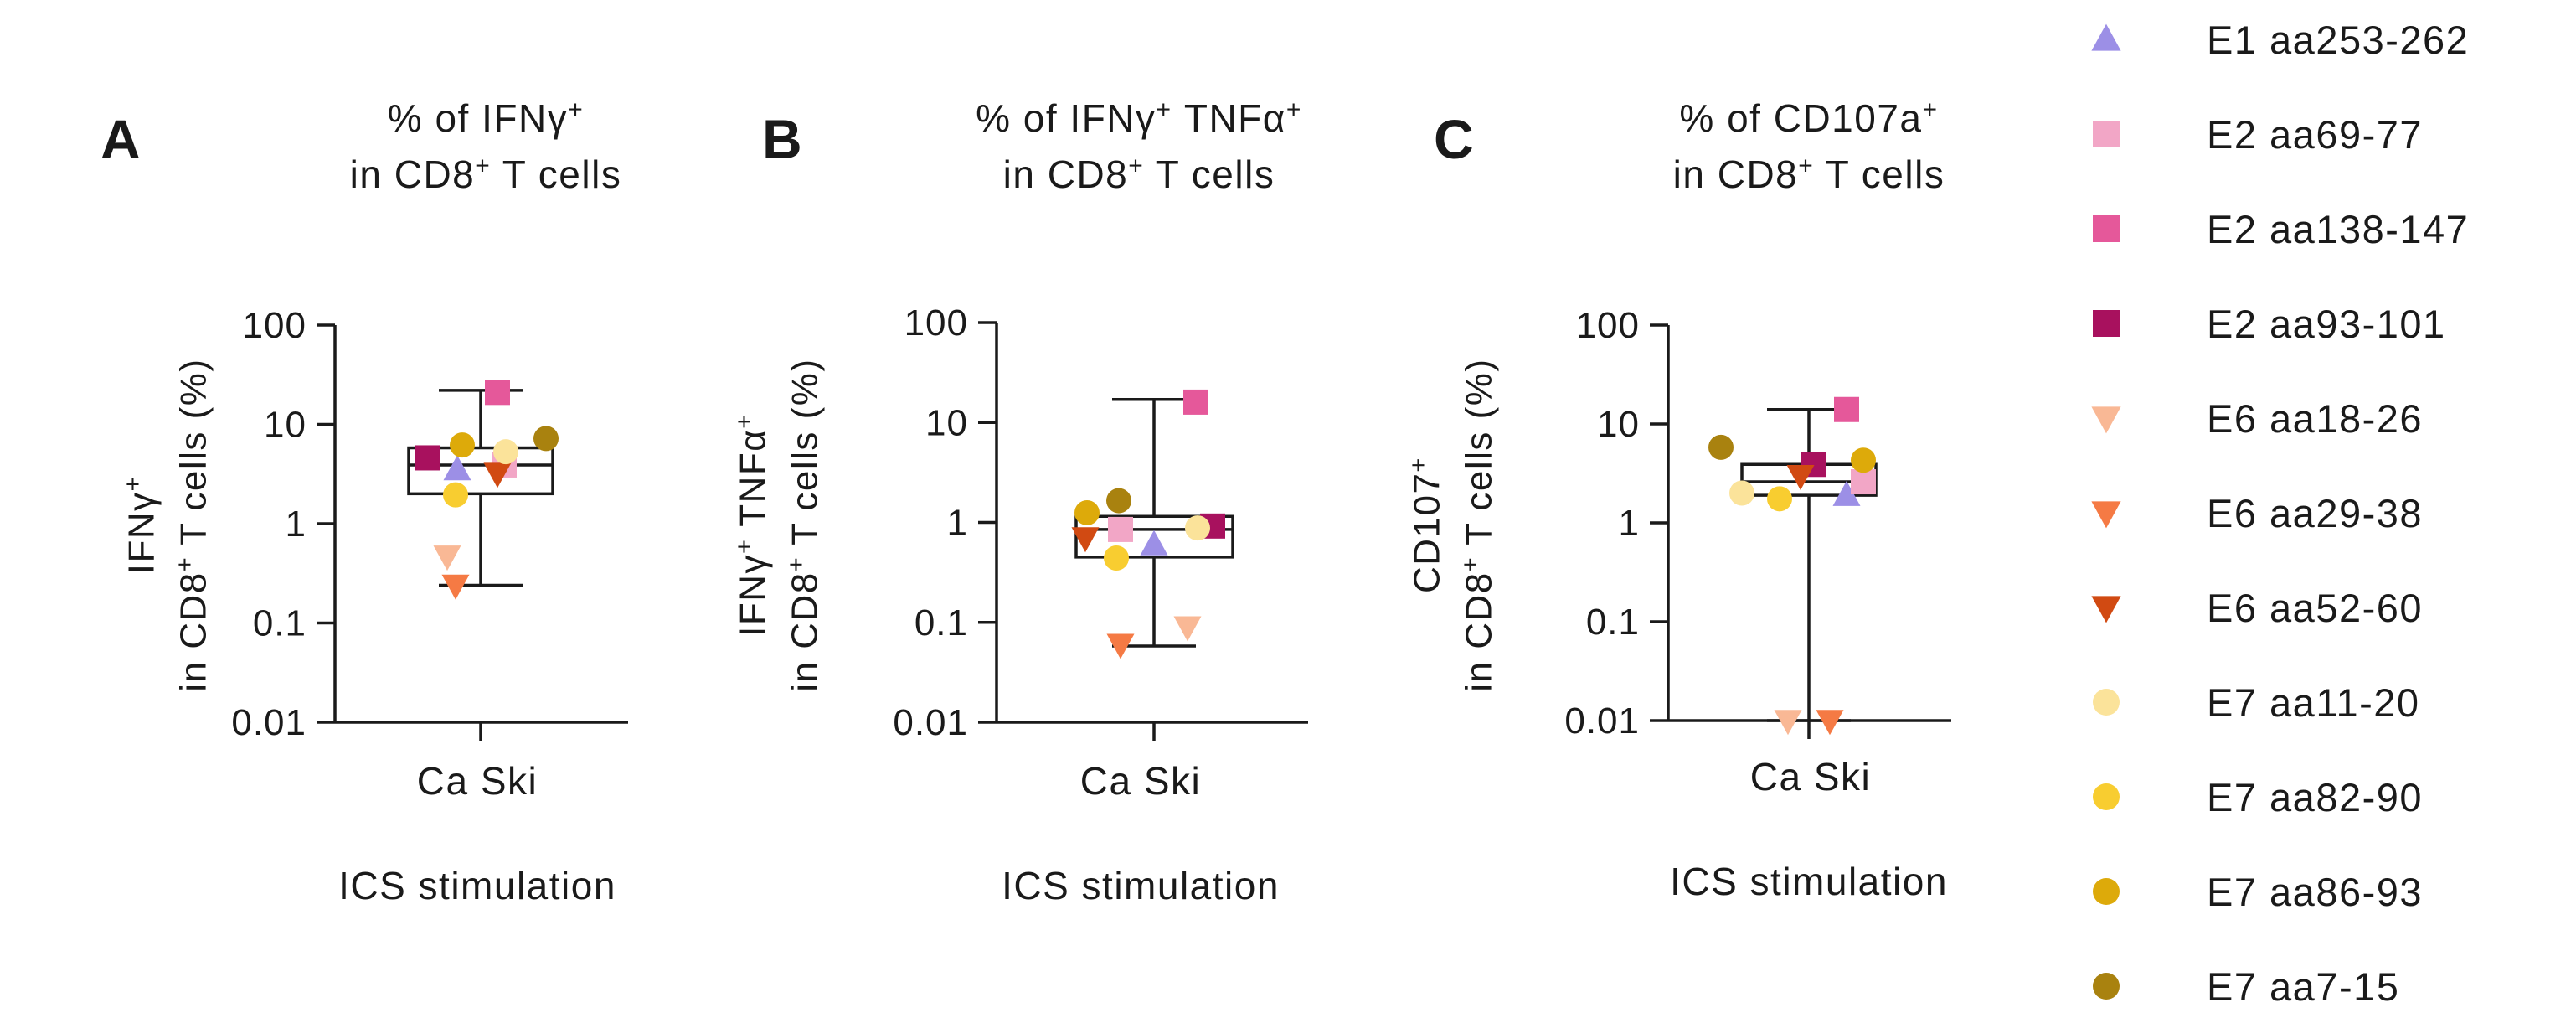 This screenshot has width=2576, height=1018. I want to click on panel-title: % of CD107a+ in CD8+ T cells, so click(1808, 146).